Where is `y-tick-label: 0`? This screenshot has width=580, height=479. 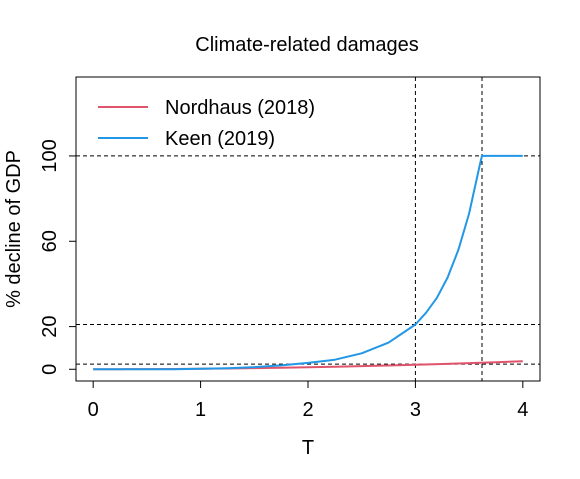
y-tick-label: 0 is located at coordinates (50, 369).